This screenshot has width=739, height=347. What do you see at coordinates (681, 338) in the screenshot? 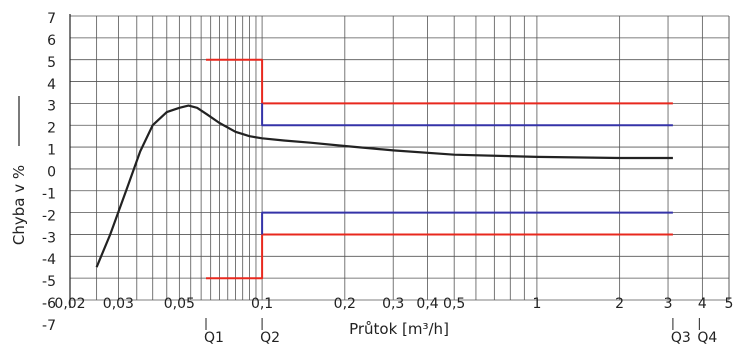
I see `q-marker-label: Q3` at bounding box center [681, 338].